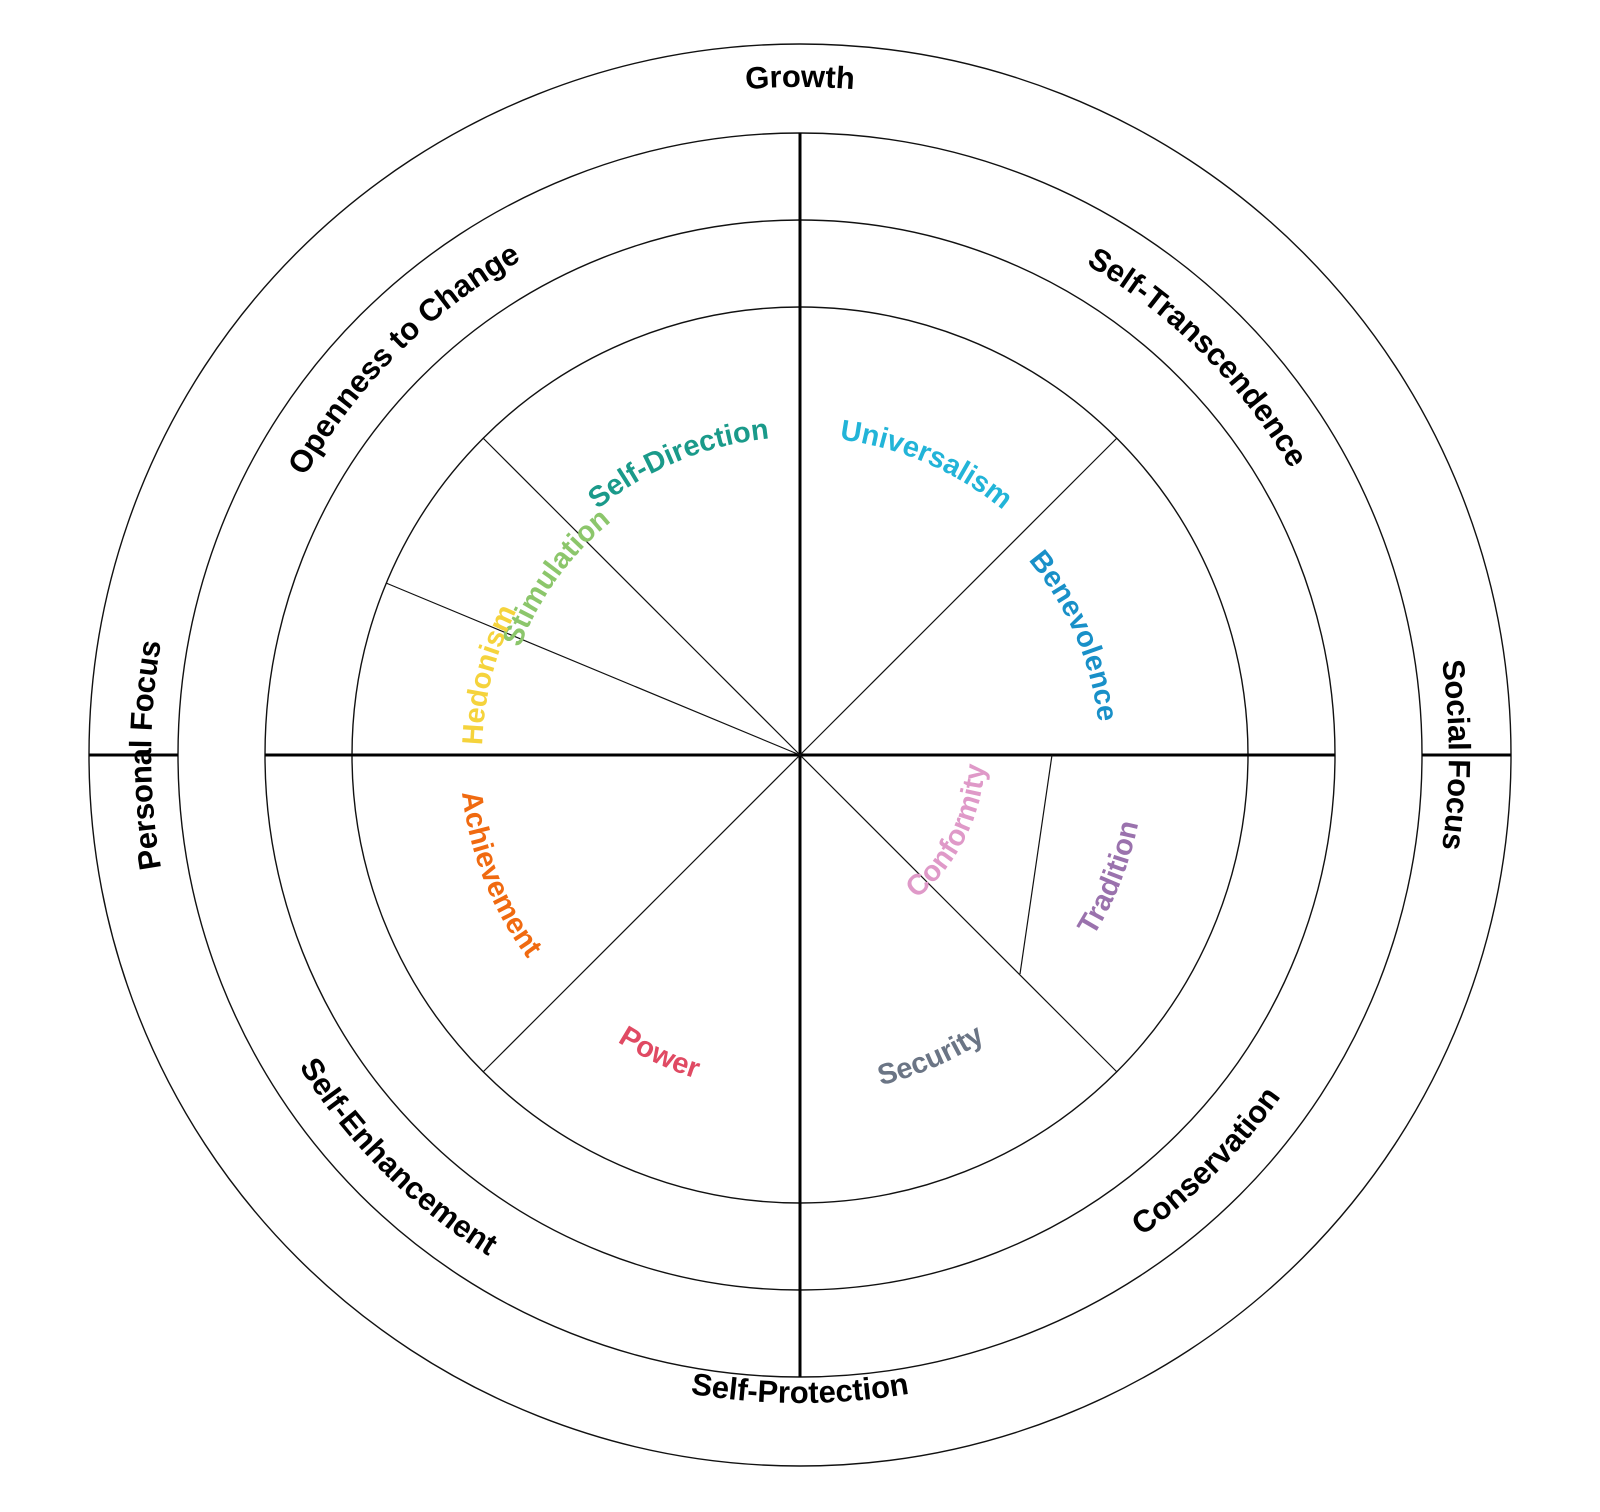  Describe the element at coordinates (1108, 879) in the screenshot. I see `value-tradition: Tradition` at that location.